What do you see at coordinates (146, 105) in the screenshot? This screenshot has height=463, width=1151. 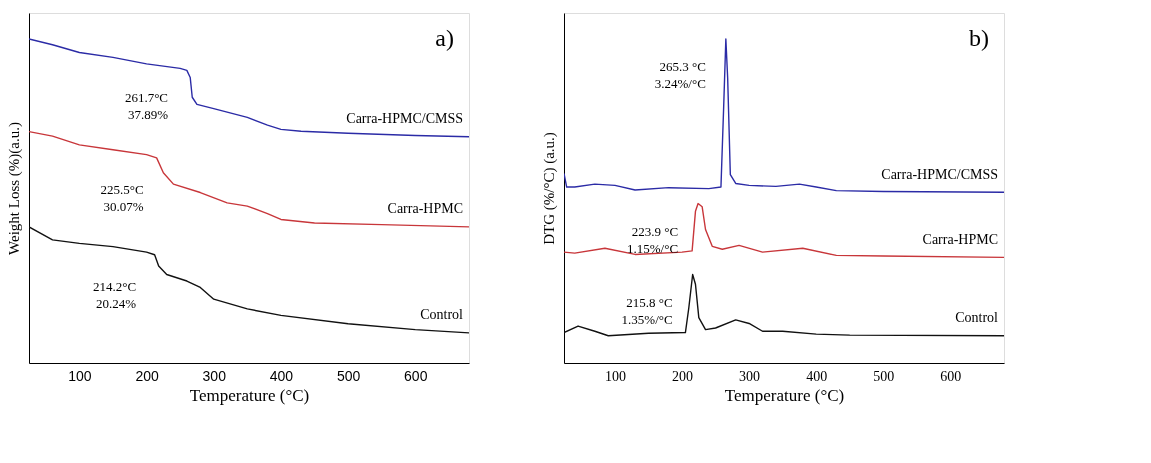 I see `annotation: 261.7°C 37.89%` at bounding box center [146, 105].